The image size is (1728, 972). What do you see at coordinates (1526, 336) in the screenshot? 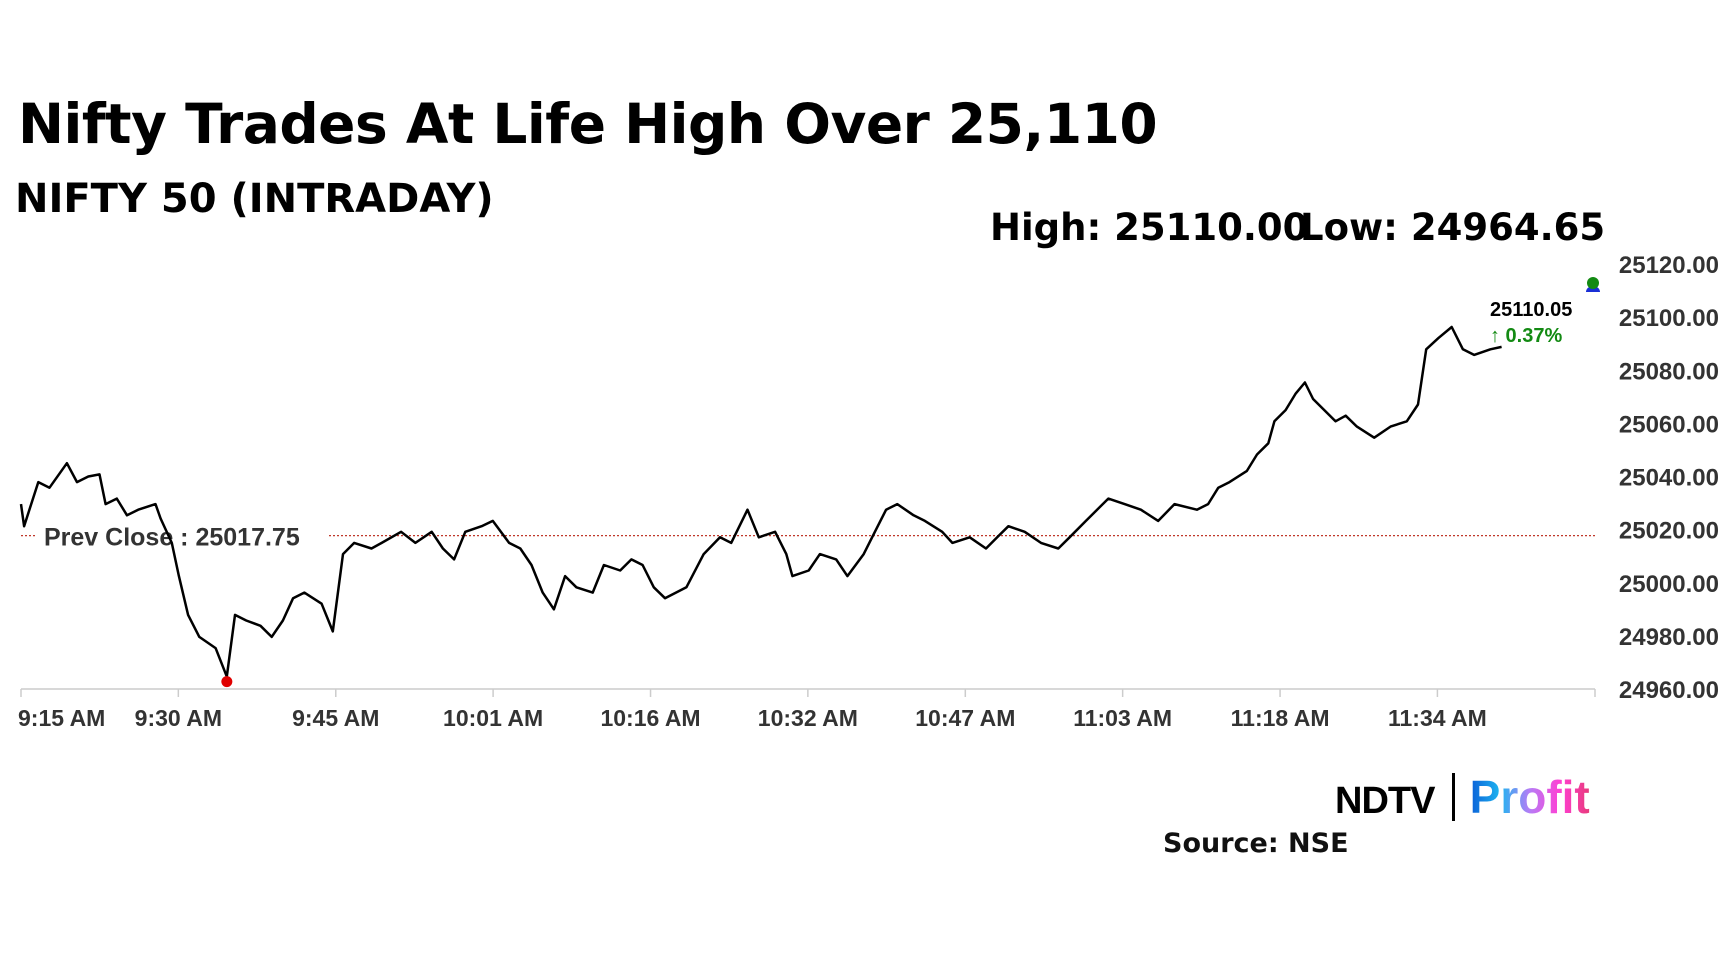
I see `change-percent-label: ↑ 0.37%` at bounding box center [1526, 336].